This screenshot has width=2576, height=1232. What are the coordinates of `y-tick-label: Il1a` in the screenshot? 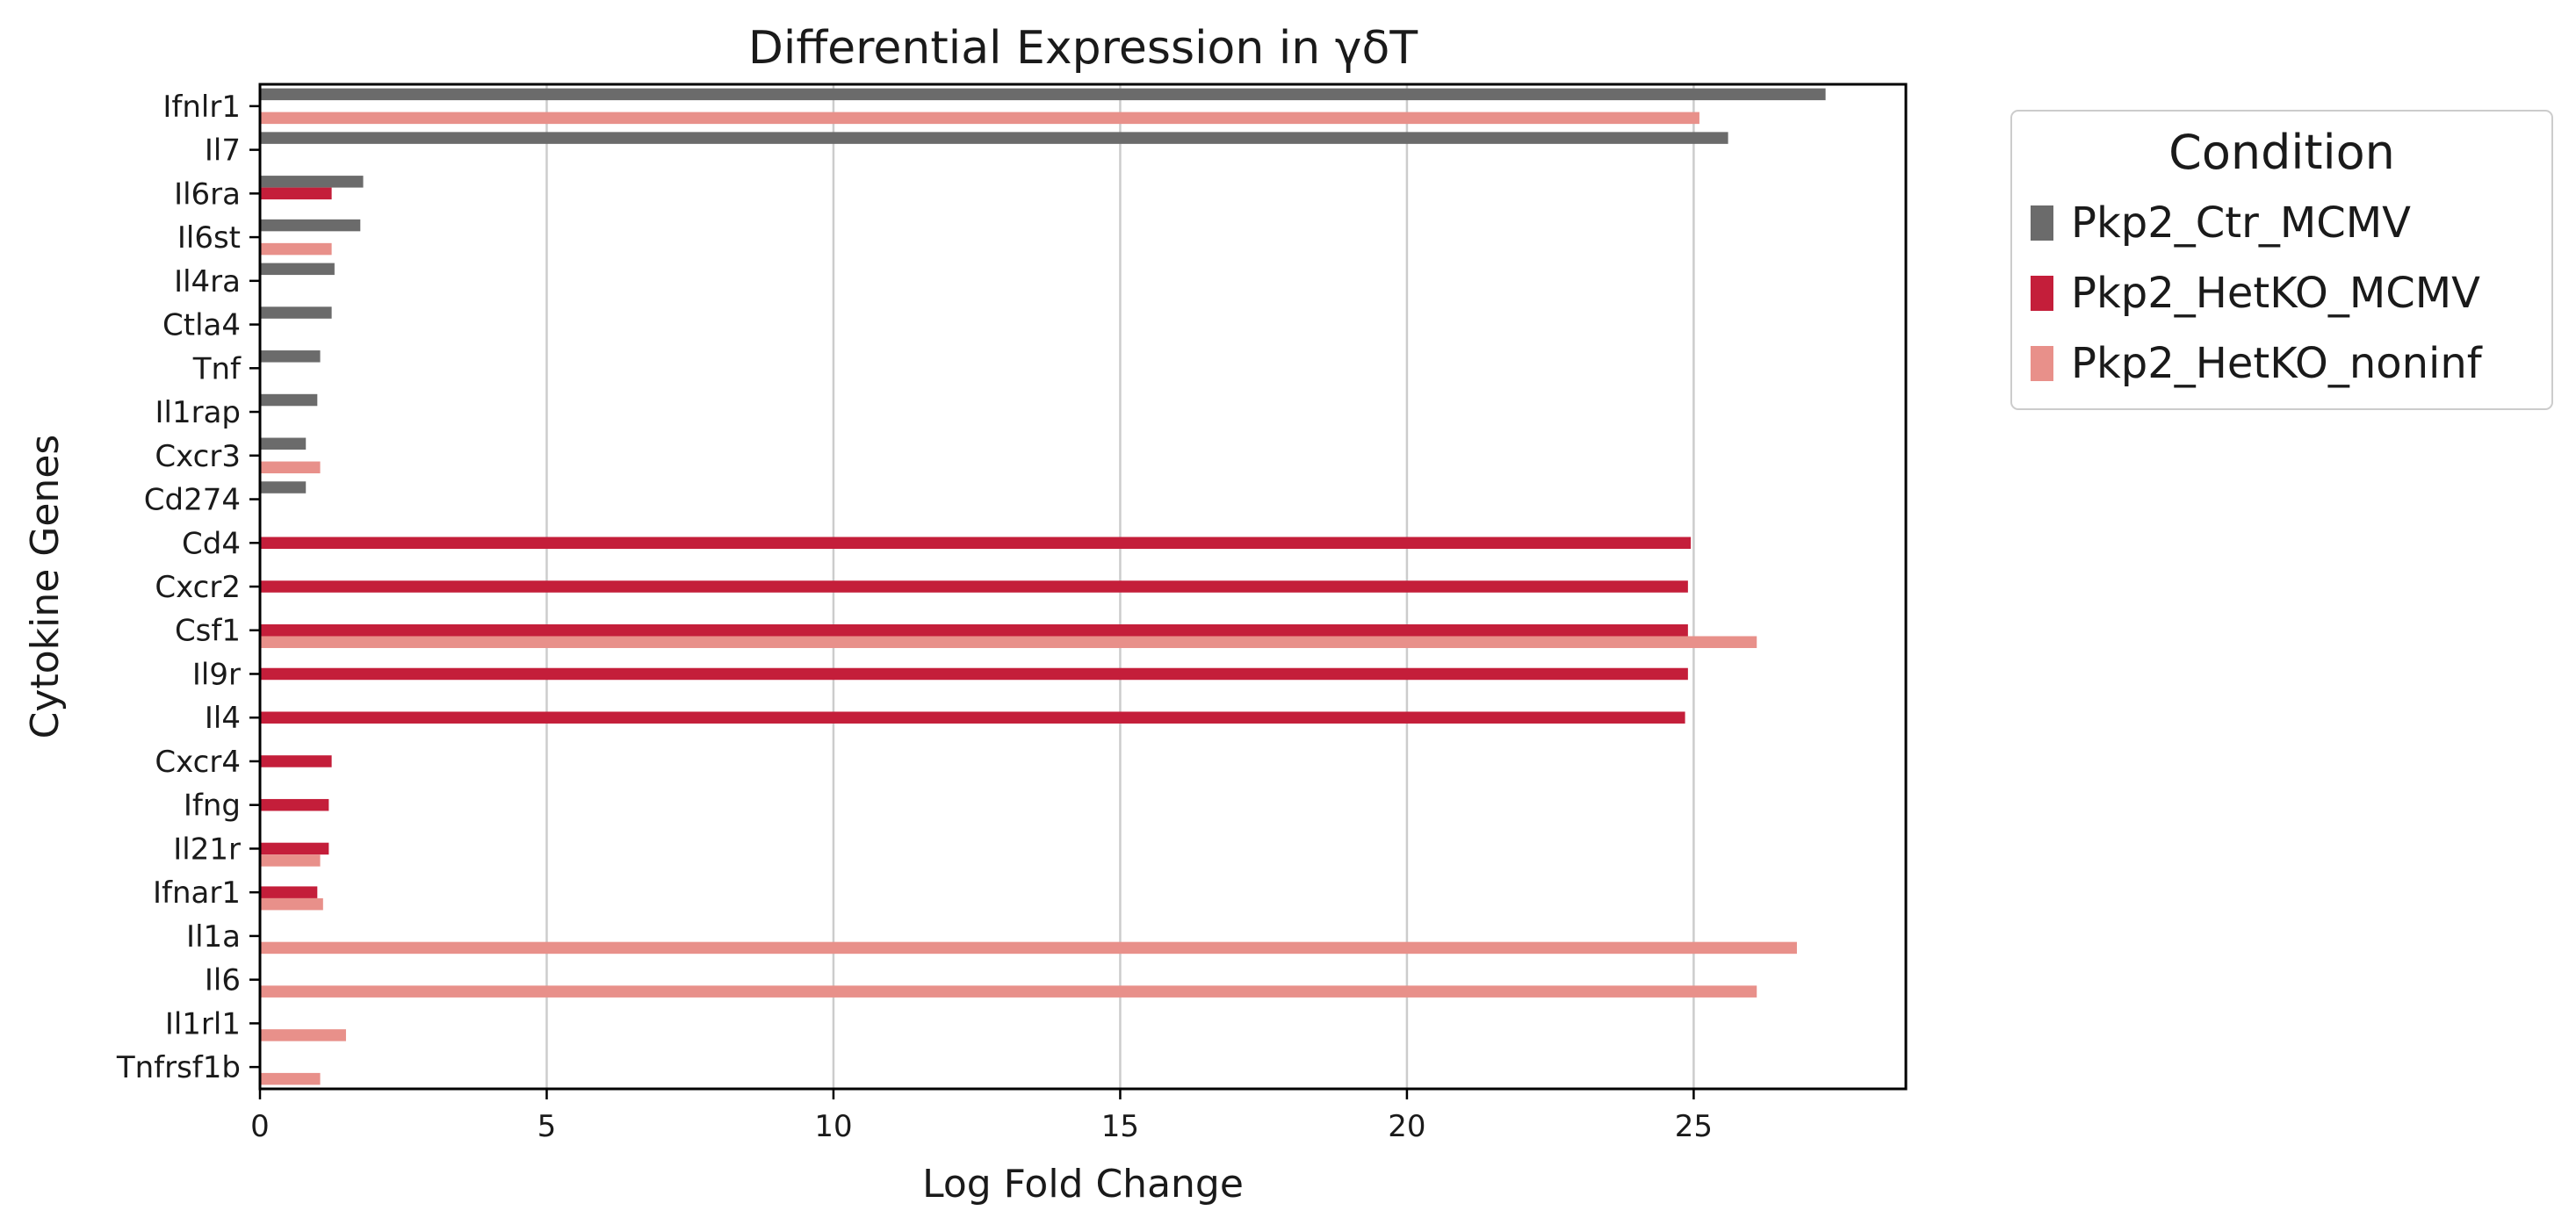 It's located at (213, 937).